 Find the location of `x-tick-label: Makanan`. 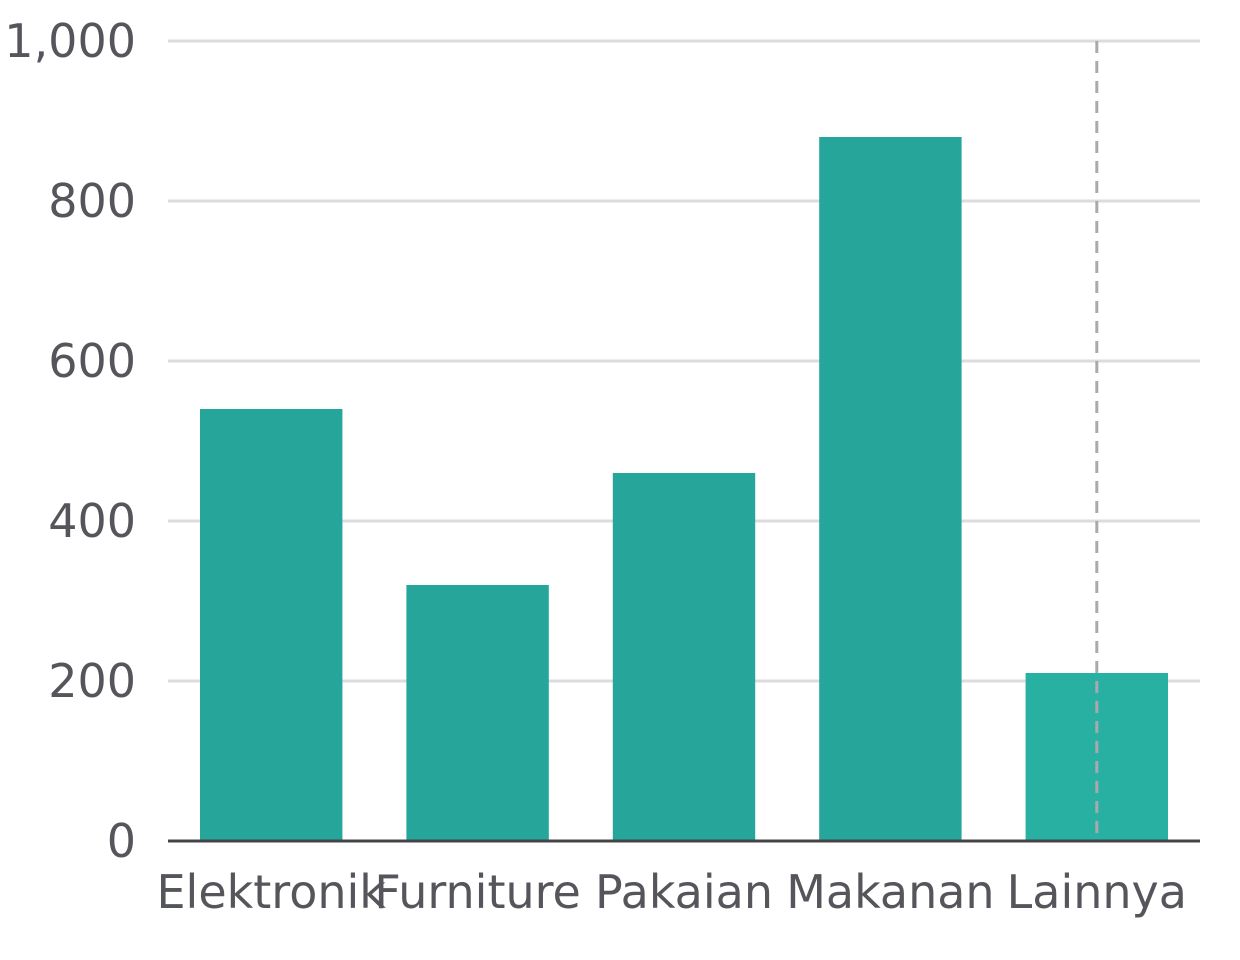

x-tick-label: Makanan is located at coordinates (890, 892).